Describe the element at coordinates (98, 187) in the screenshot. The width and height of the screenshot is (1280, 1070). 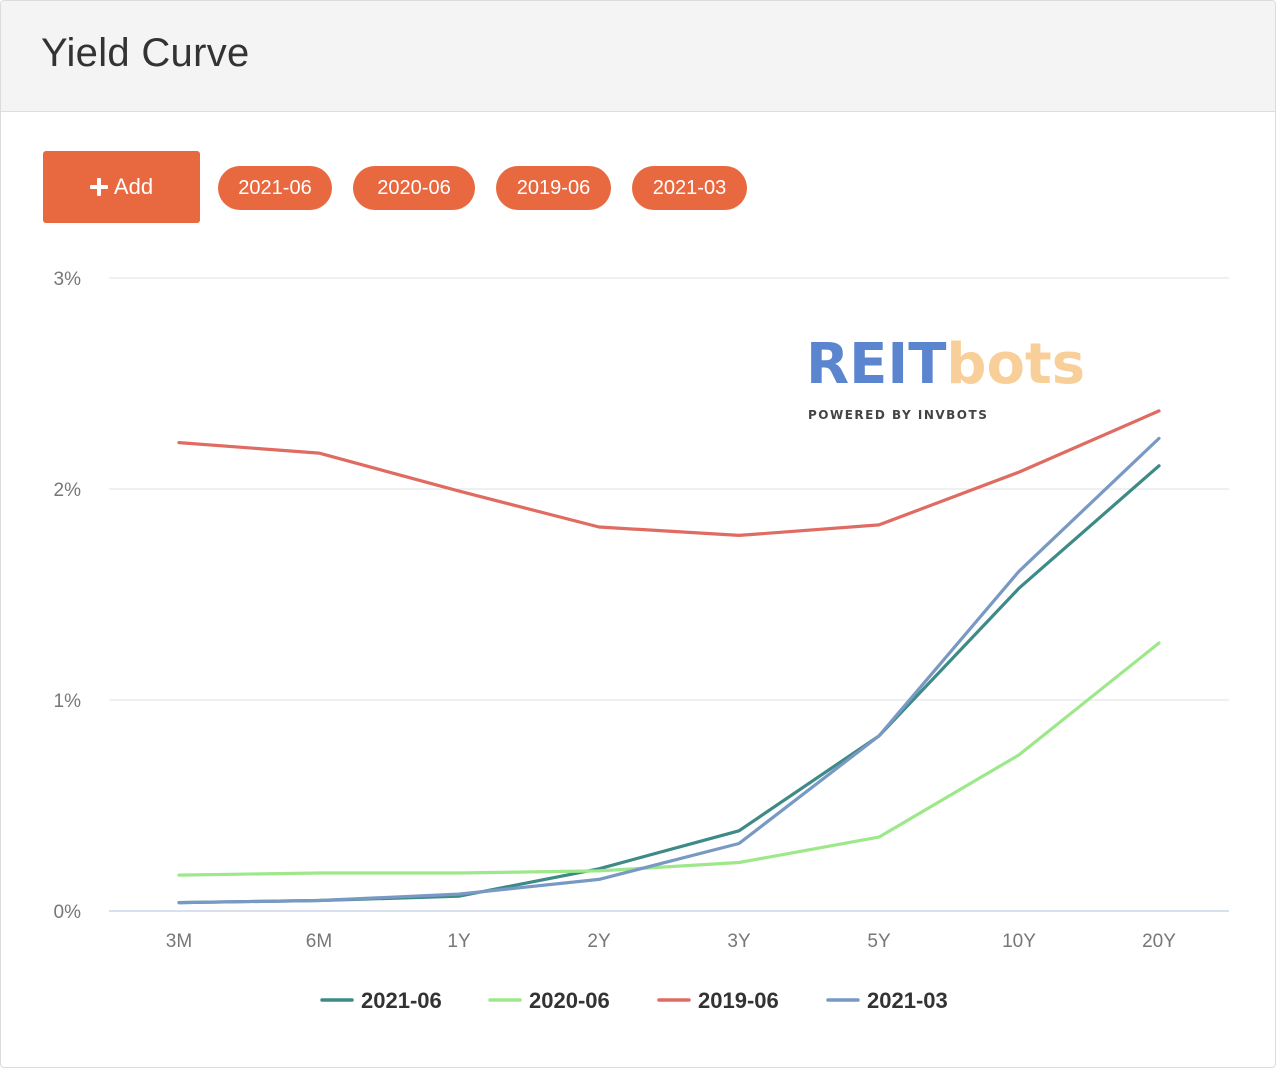
I see `plus-icon` at that location.